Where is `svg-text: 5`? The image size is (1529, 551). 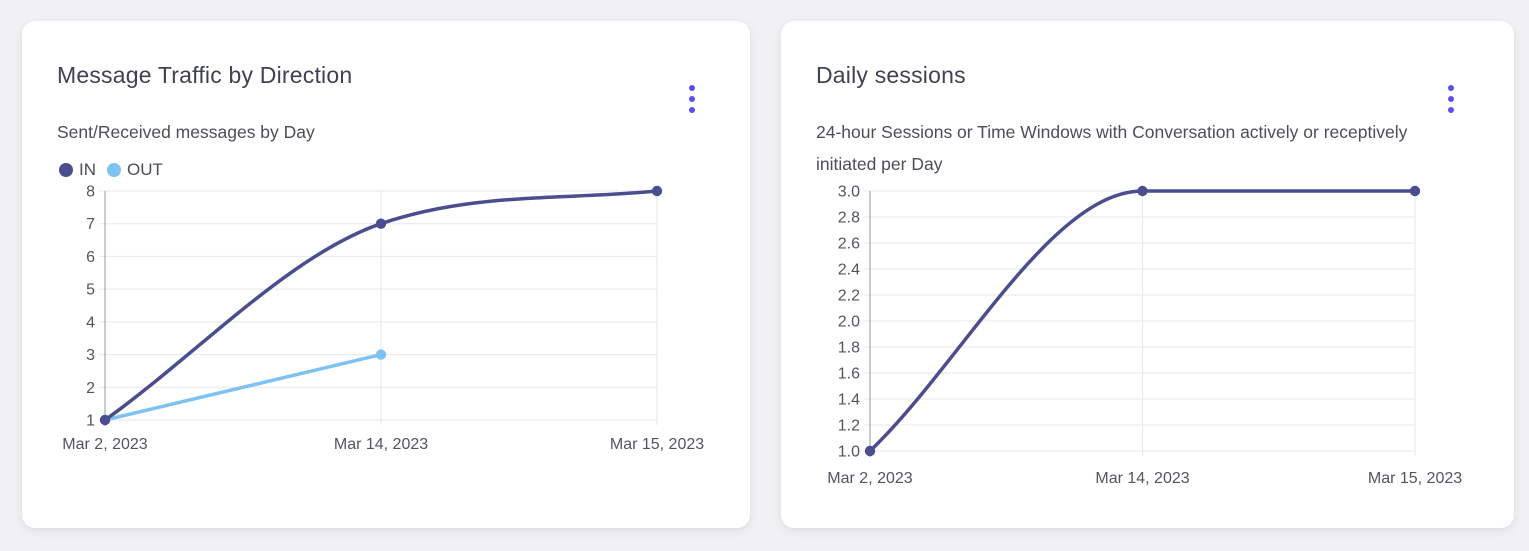 svg-text: 5 is located at coordinates (90, 290).